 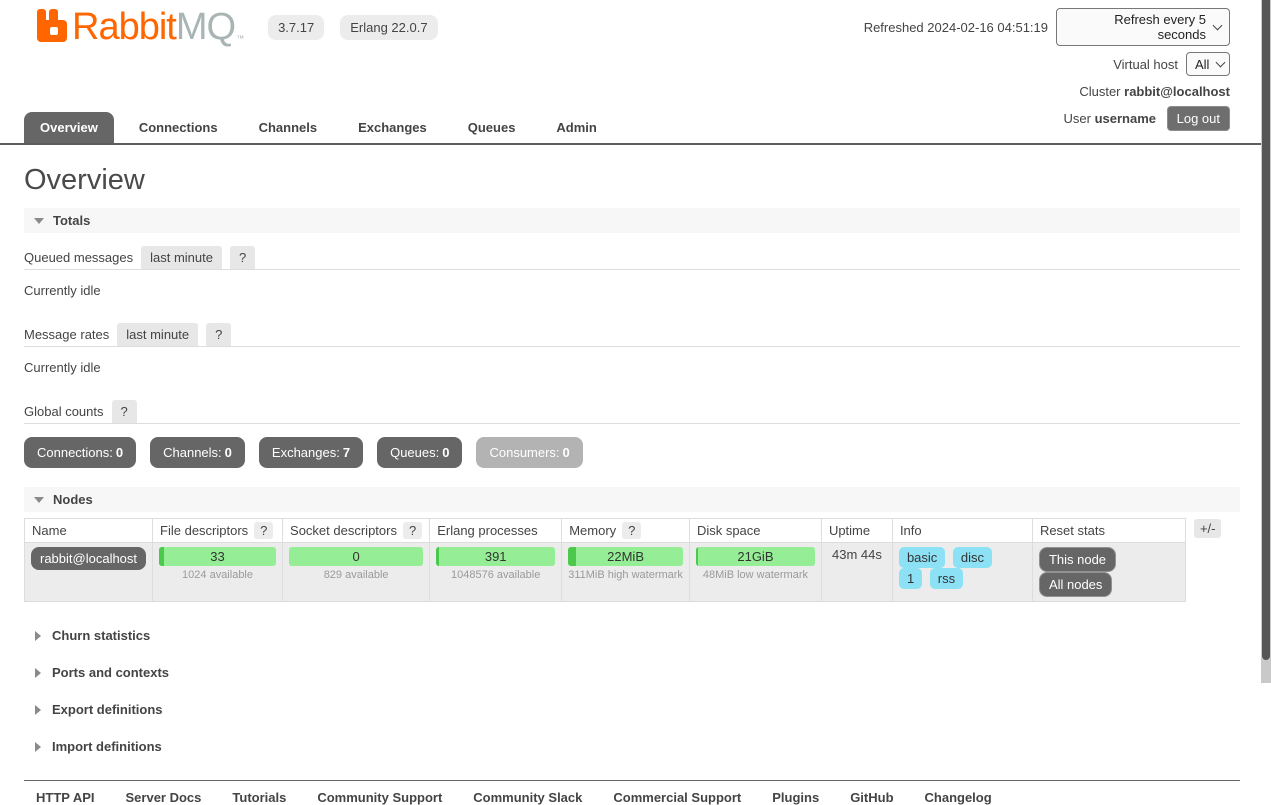 What do you see at coordinates (796, 797) in the screenshot?
I see `footer-link-plugins: Plugins` at bounding box center [796, 797].